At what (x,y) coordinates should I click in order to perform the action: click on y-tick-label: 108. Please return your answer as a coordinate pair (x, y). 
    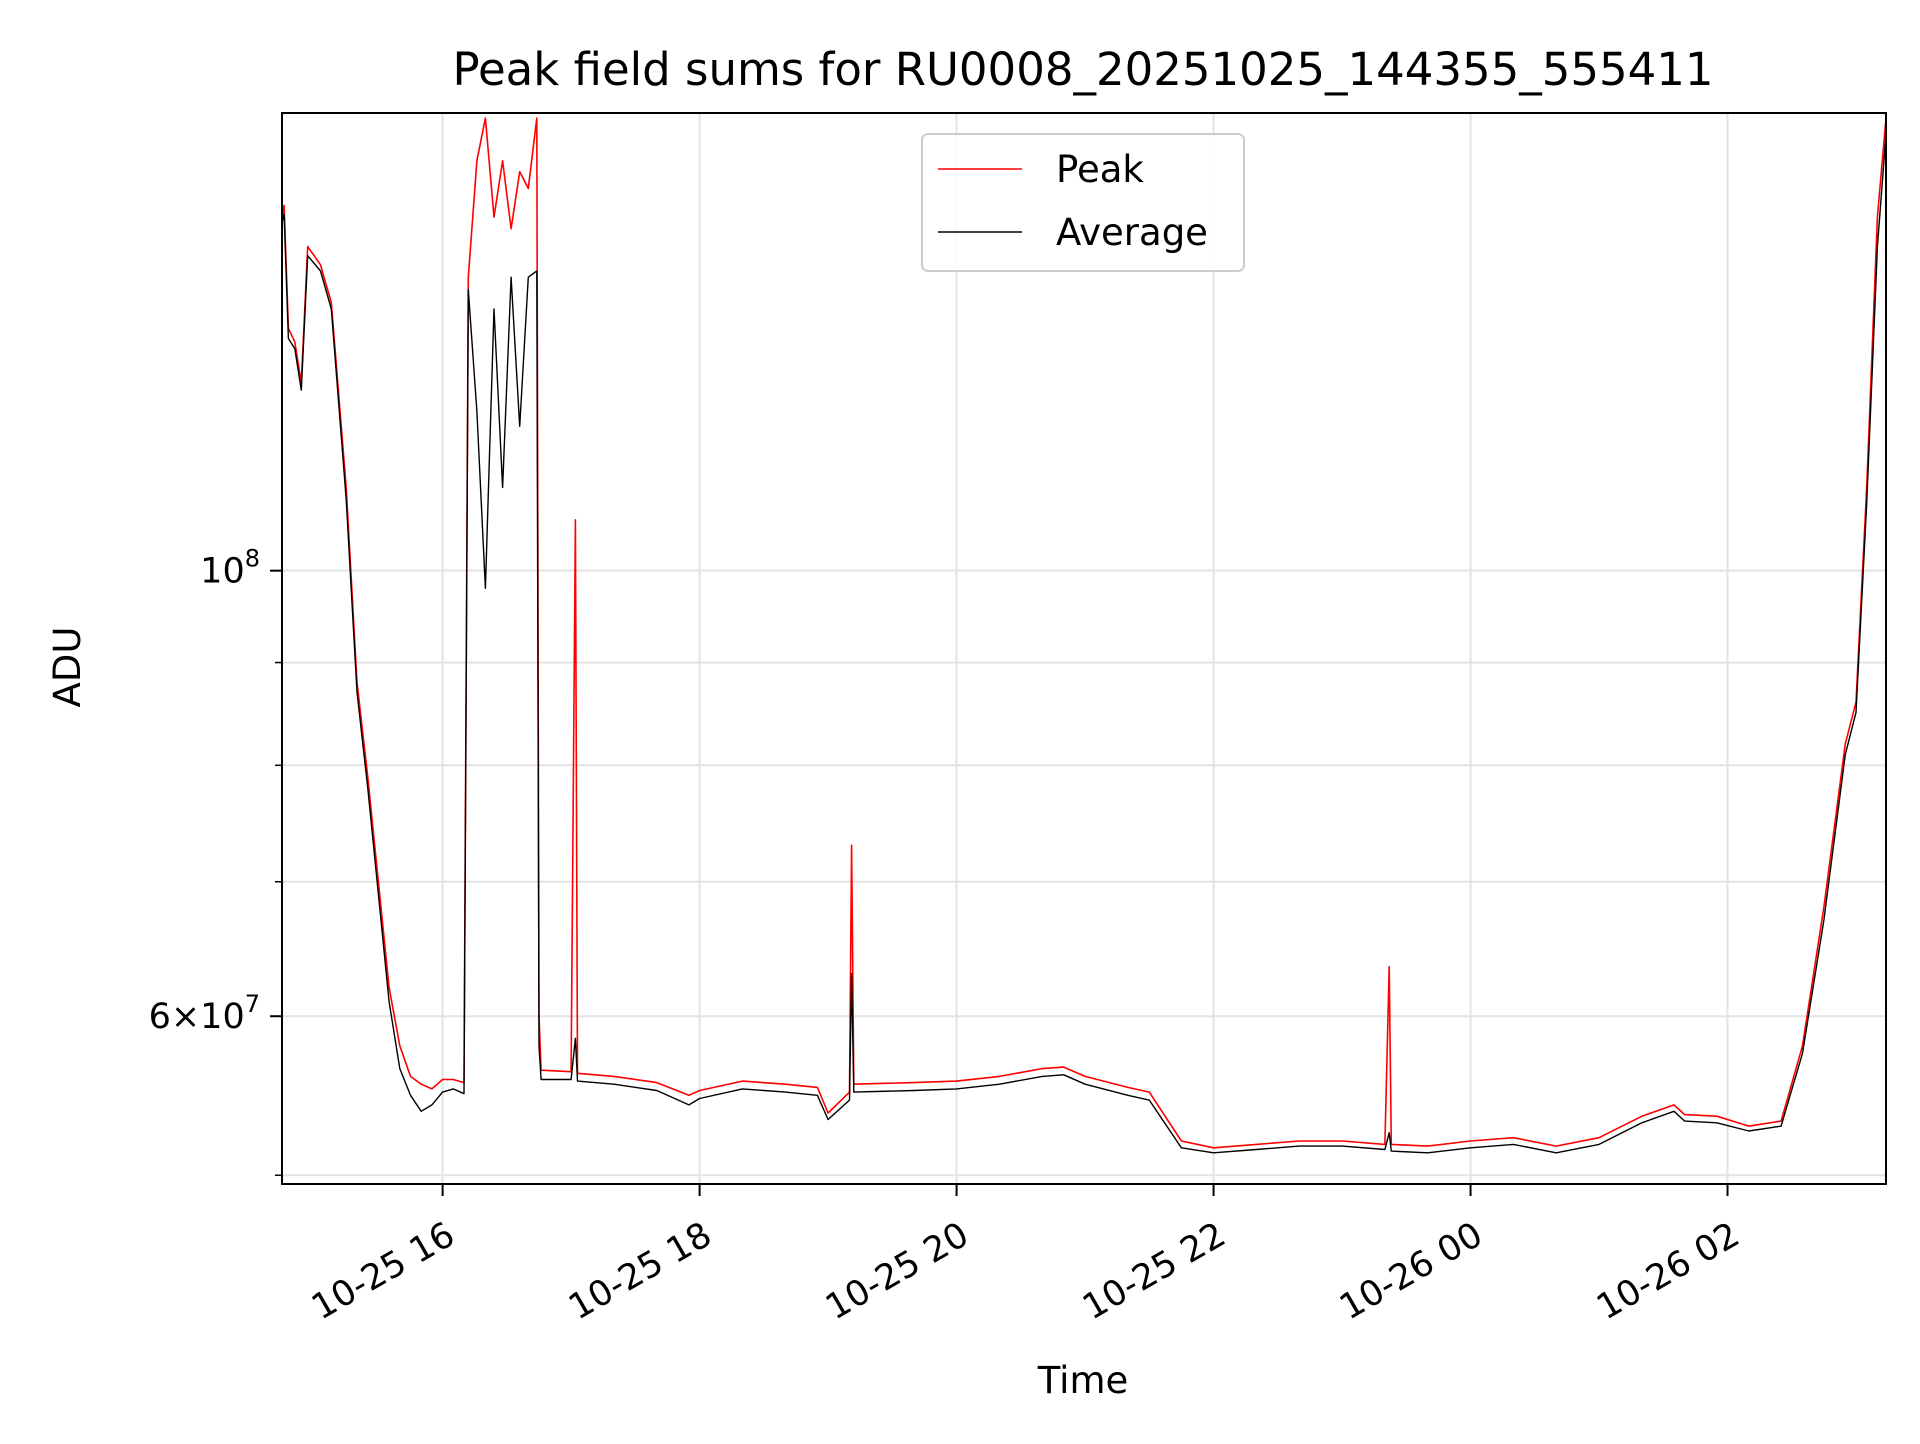
    Looking at the image, I should click on (230, 568).